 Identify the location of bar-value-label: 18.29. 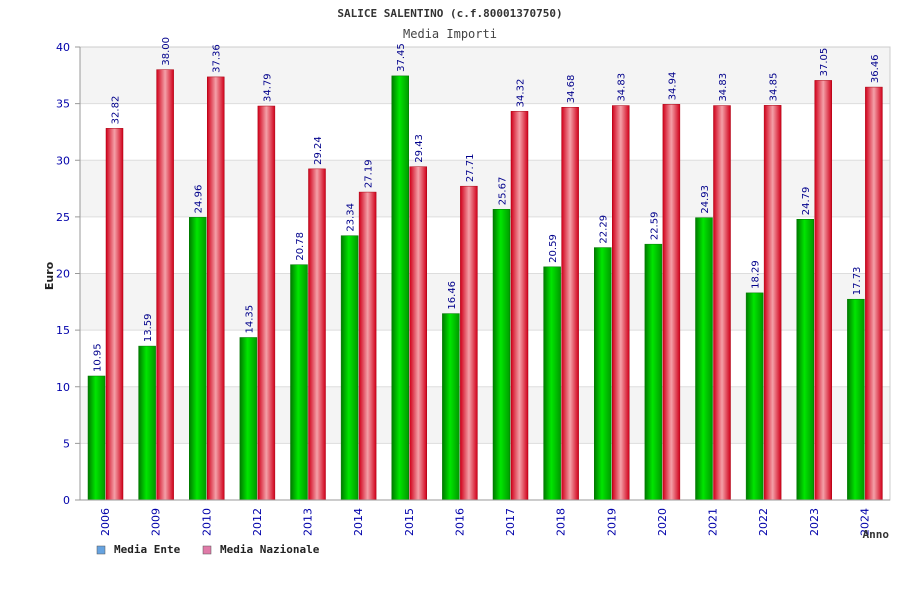
(756, 274).